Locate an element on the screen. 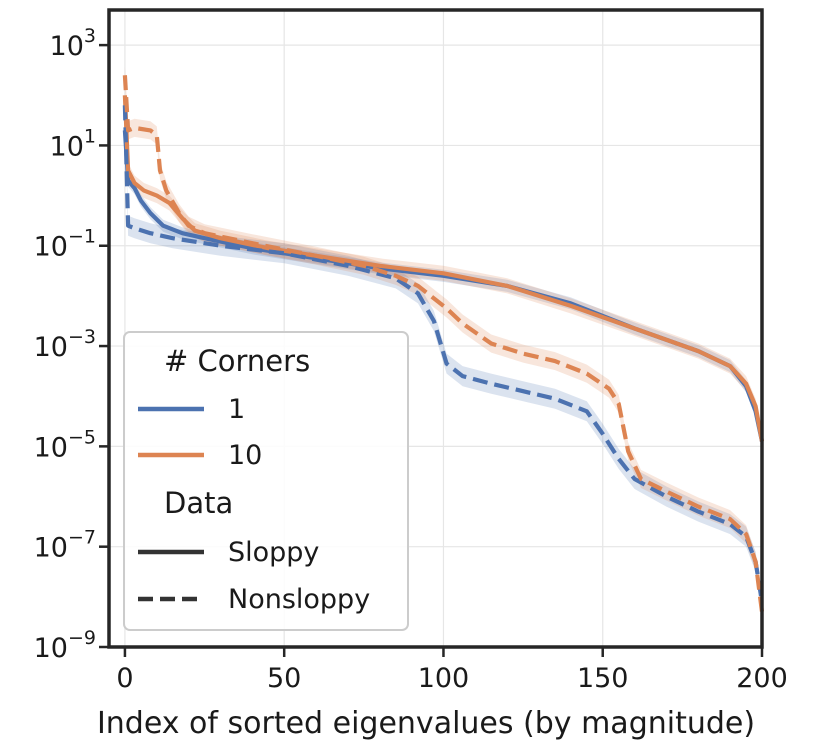  y-tick-label: 10⁻¹ is located at coordinates (65, 244).